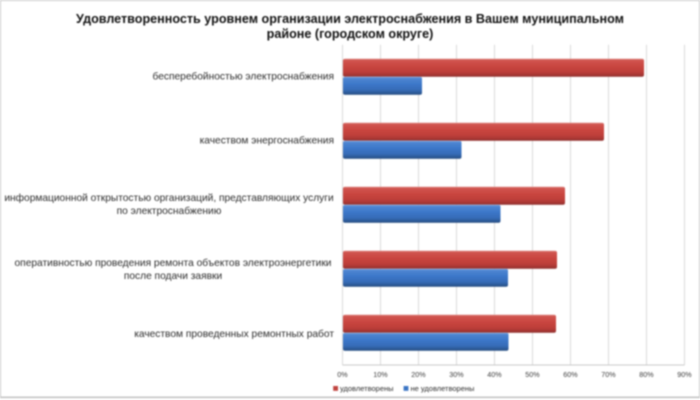 The width and height of the screenshot is (700, 400). What do you see at coordinates (380, 374) in the screenshot?
I see `svg-text: 10%` at bounding box center [380, 374].